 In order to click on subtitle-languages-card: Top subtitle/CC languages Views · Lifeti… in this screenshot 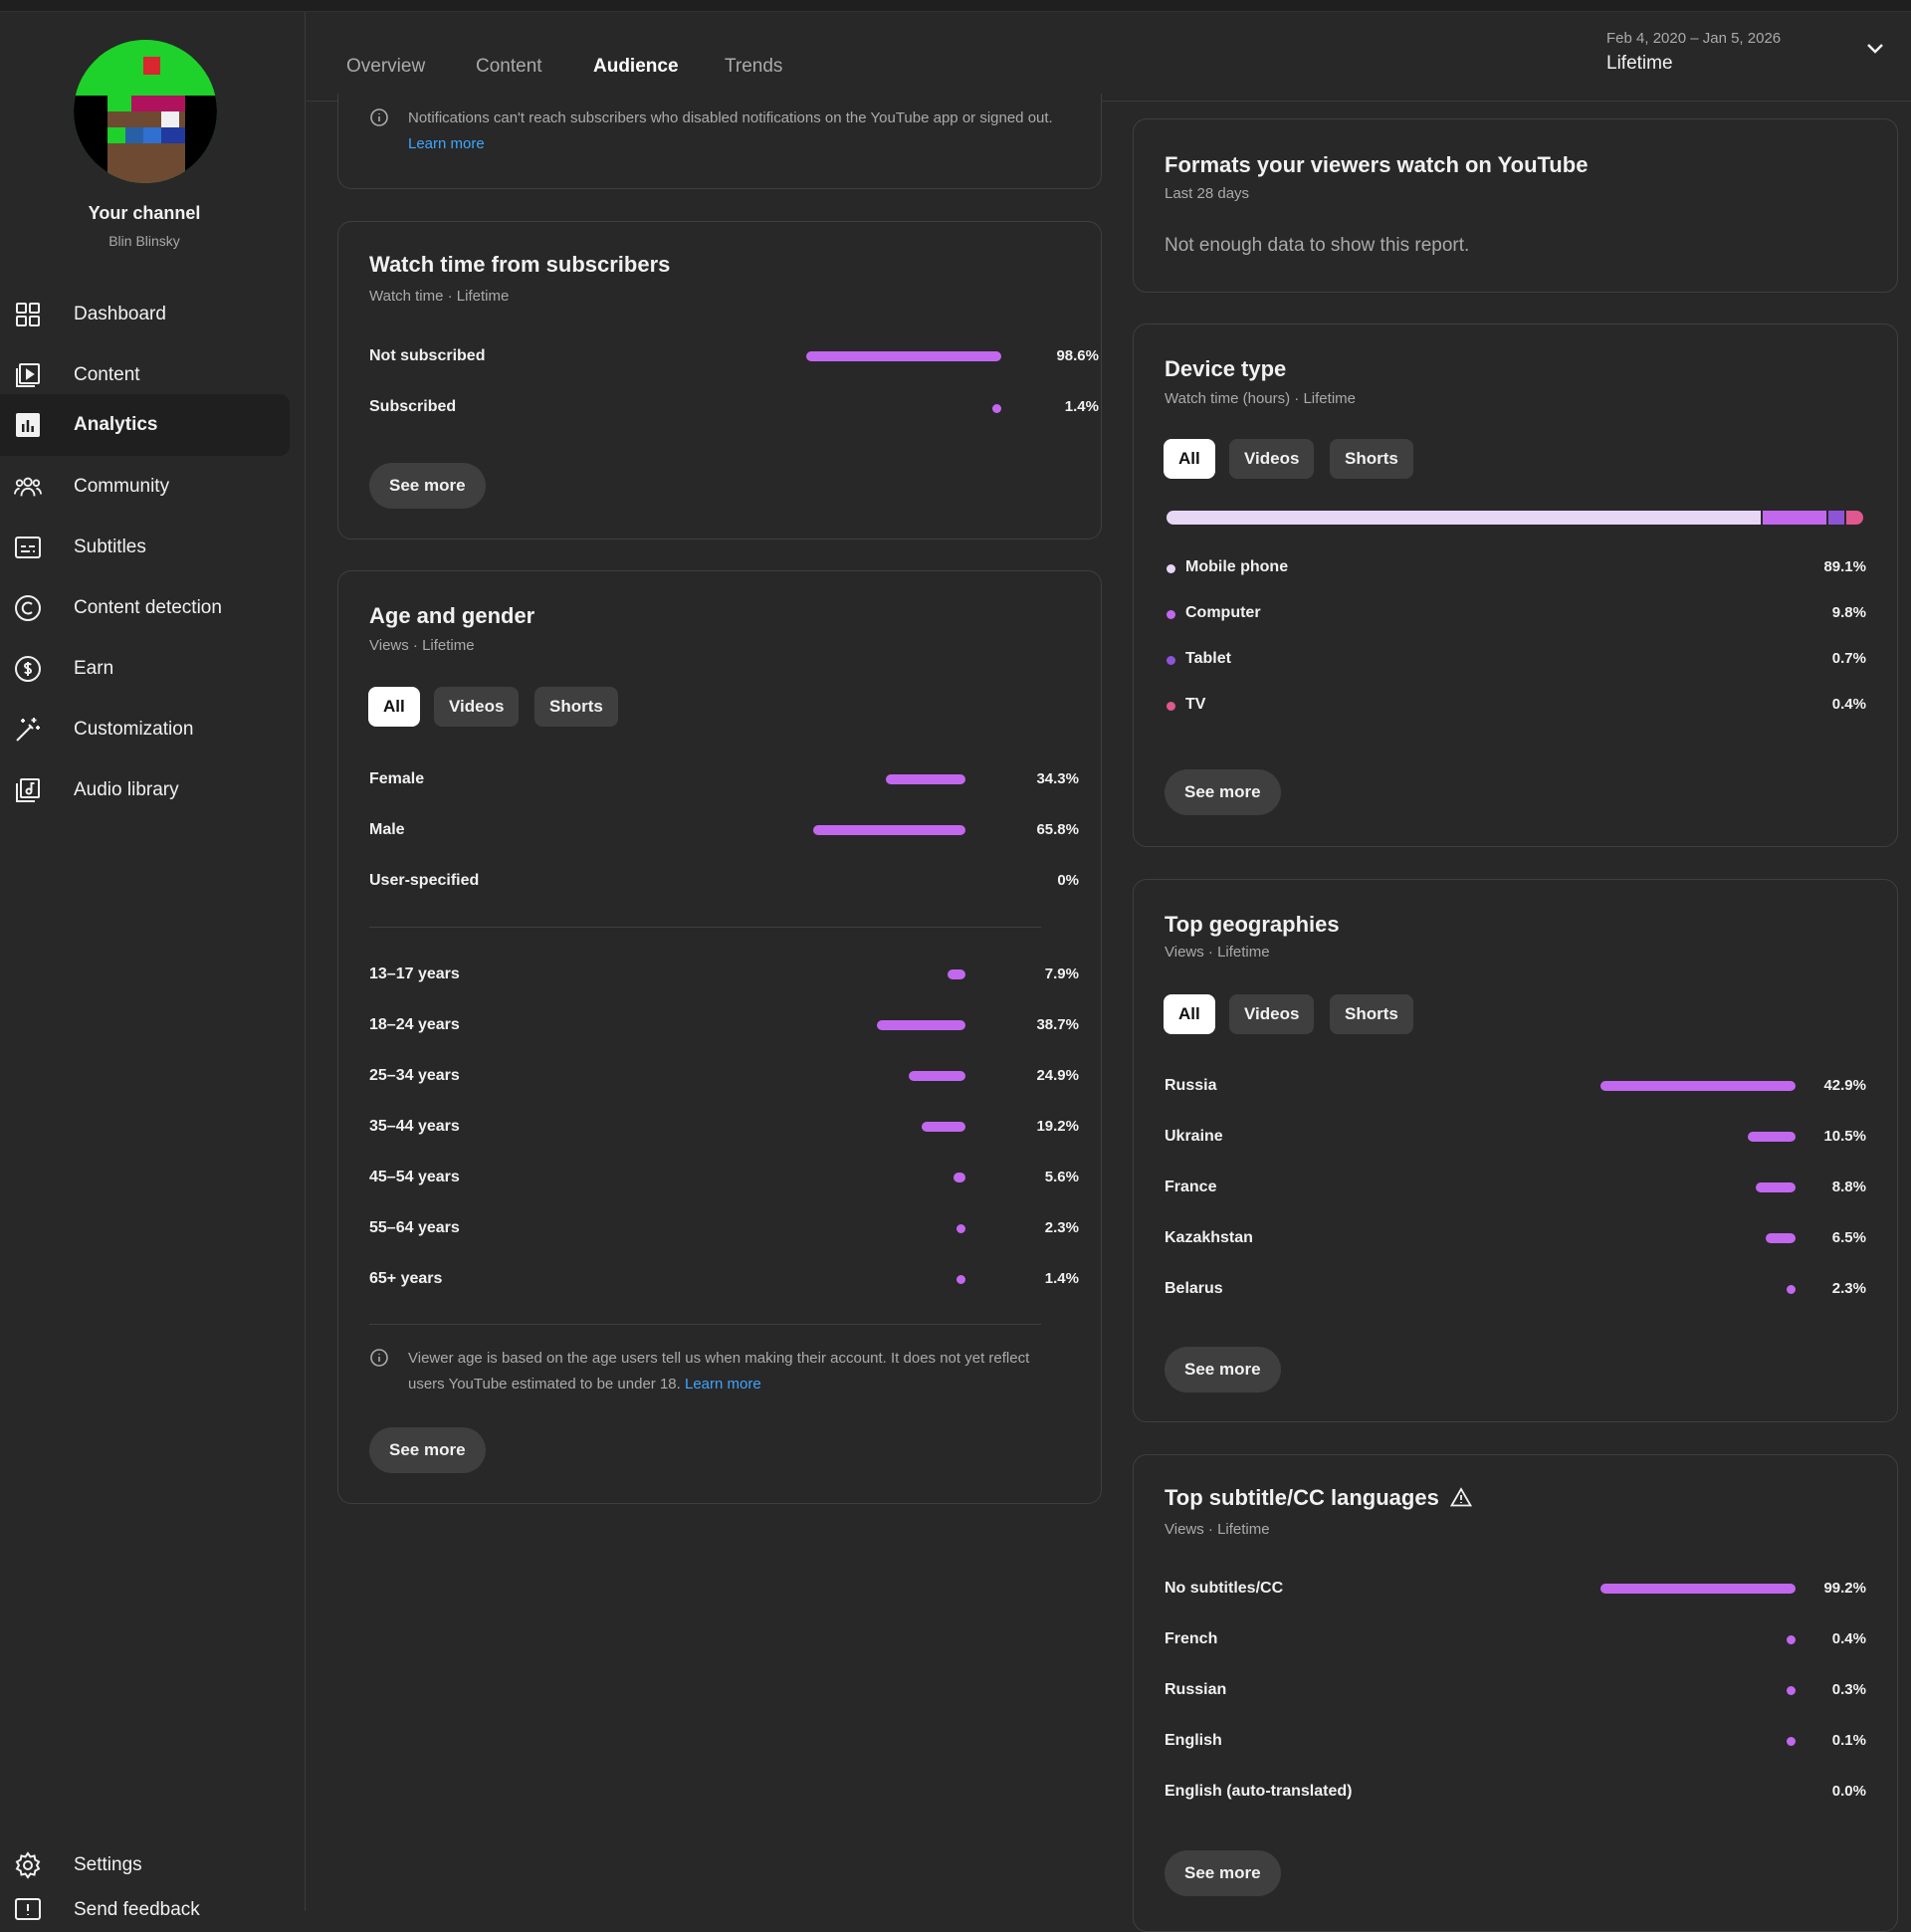, I will do `click(1515, 1693)`.